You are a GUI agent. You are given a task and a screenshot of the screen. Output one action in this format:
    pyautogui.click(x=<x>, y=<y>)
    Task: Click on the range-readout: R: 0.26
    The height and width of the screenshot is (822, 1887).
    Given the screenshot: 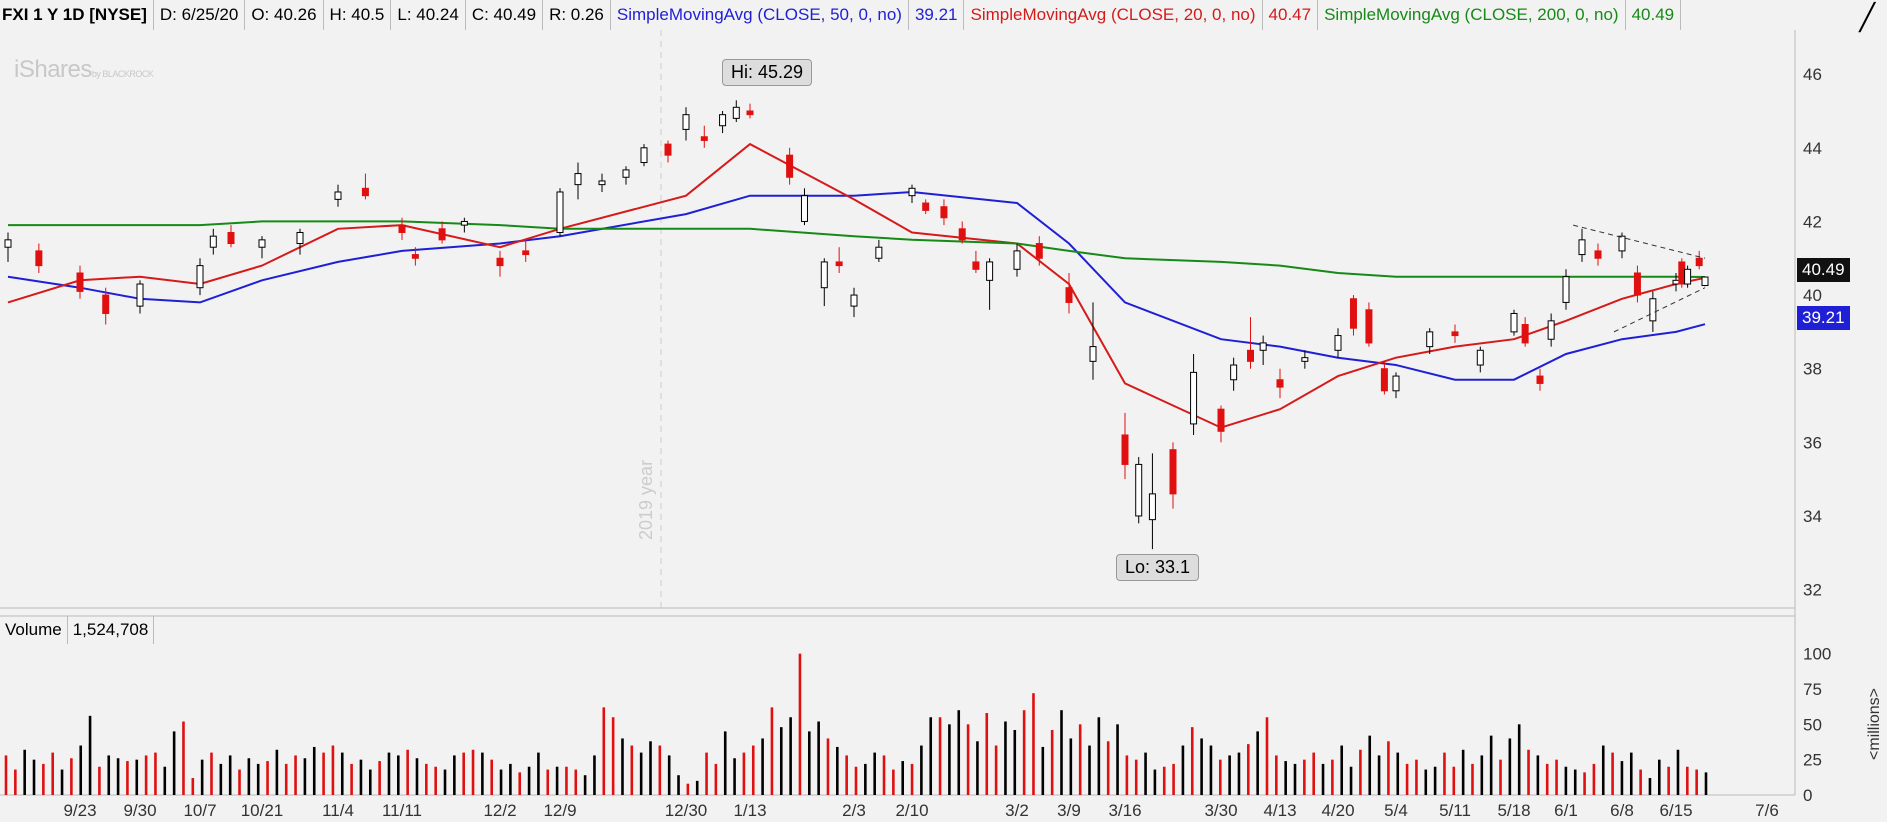 What is the action you would take?
    pyautogui.click(x=577, y=15)
    